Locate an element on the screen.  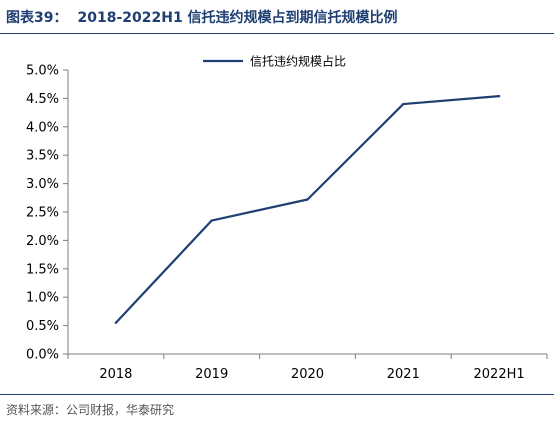
figure-header: 图表39： 2018-2022H1 信托违约规模占到期信托规模比例 is located at coordinates (277, 17).